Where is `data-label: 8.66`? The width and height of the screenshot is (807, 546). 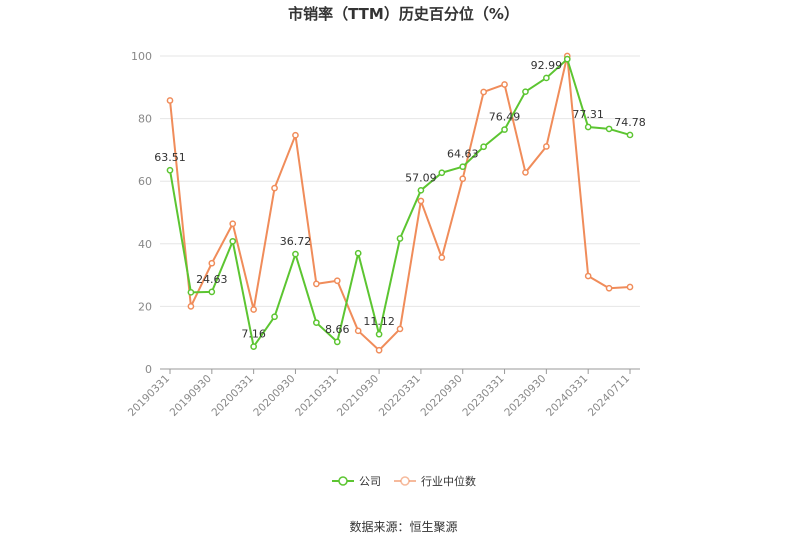 data-label: 8.66 is located at coordinates (337, 329).